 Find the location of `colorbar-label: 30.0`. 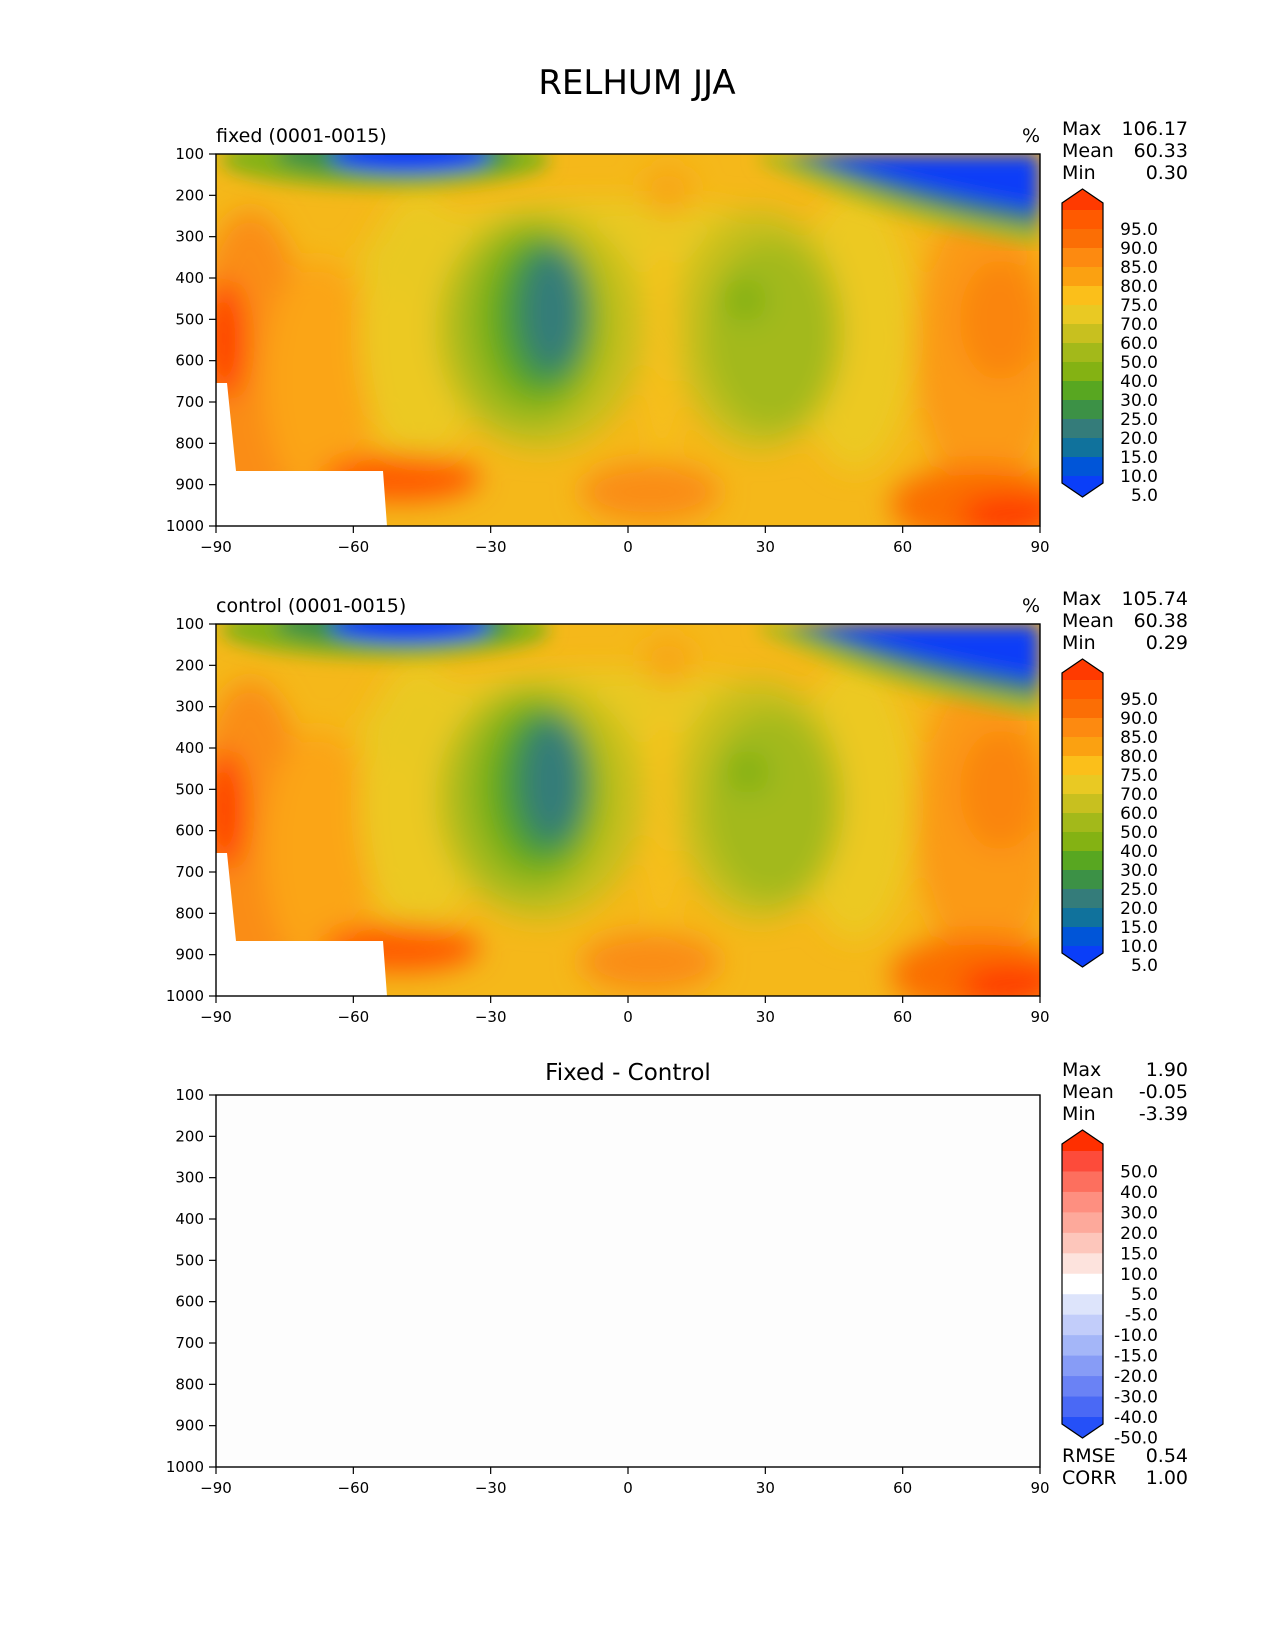

colorbar-label: 30.0 is located at coordinates (1139, 401).